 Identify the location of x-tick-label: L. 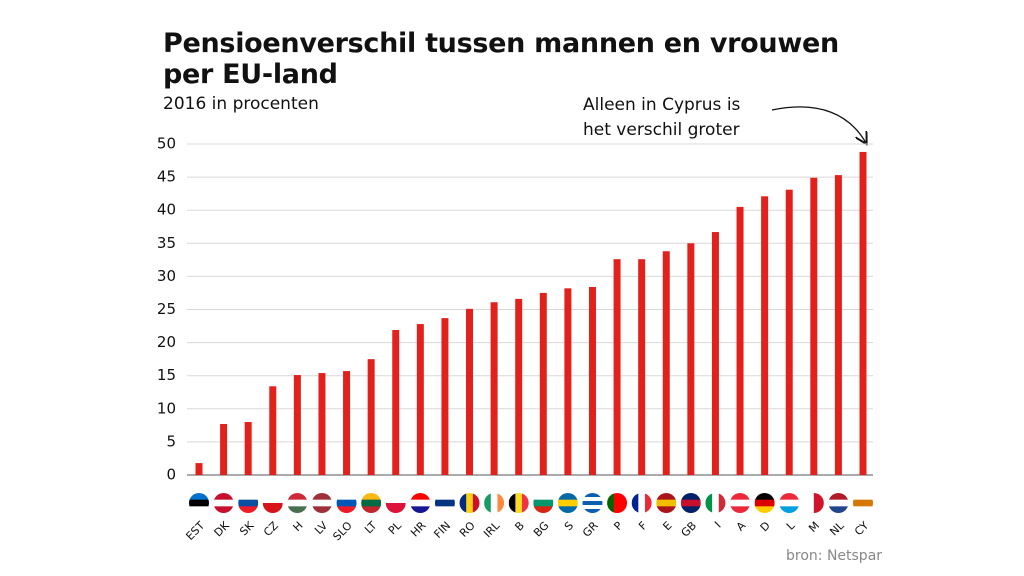
(791, 525).